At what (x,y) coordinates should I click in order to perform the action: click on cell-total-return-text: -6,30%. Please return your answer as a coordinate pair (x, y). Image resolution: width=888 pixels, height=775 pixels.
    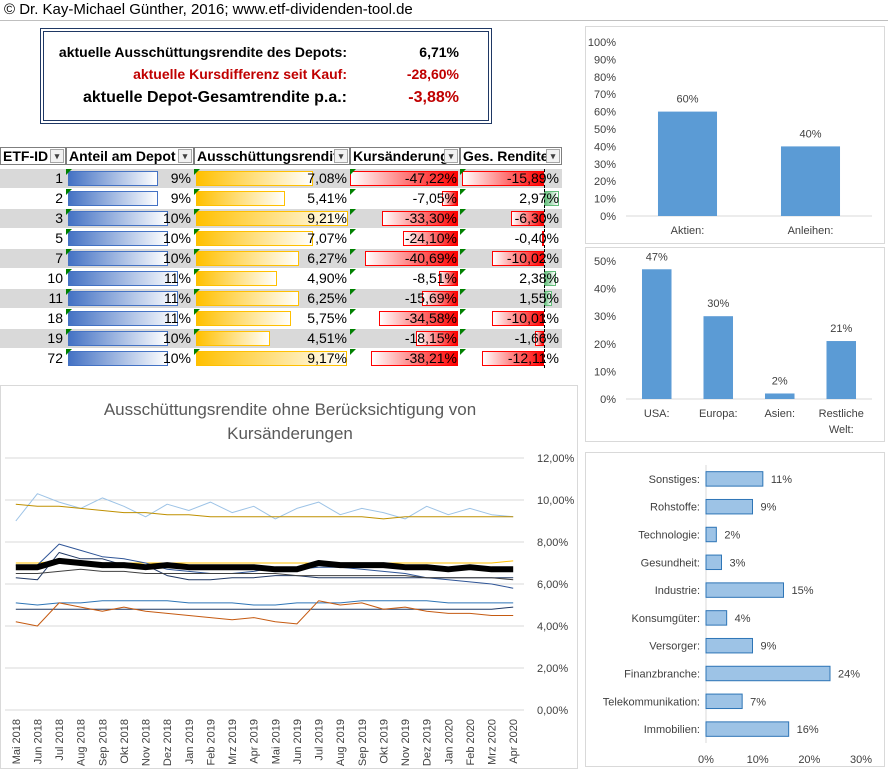
    Looking at the image, I should click on (536, 218).